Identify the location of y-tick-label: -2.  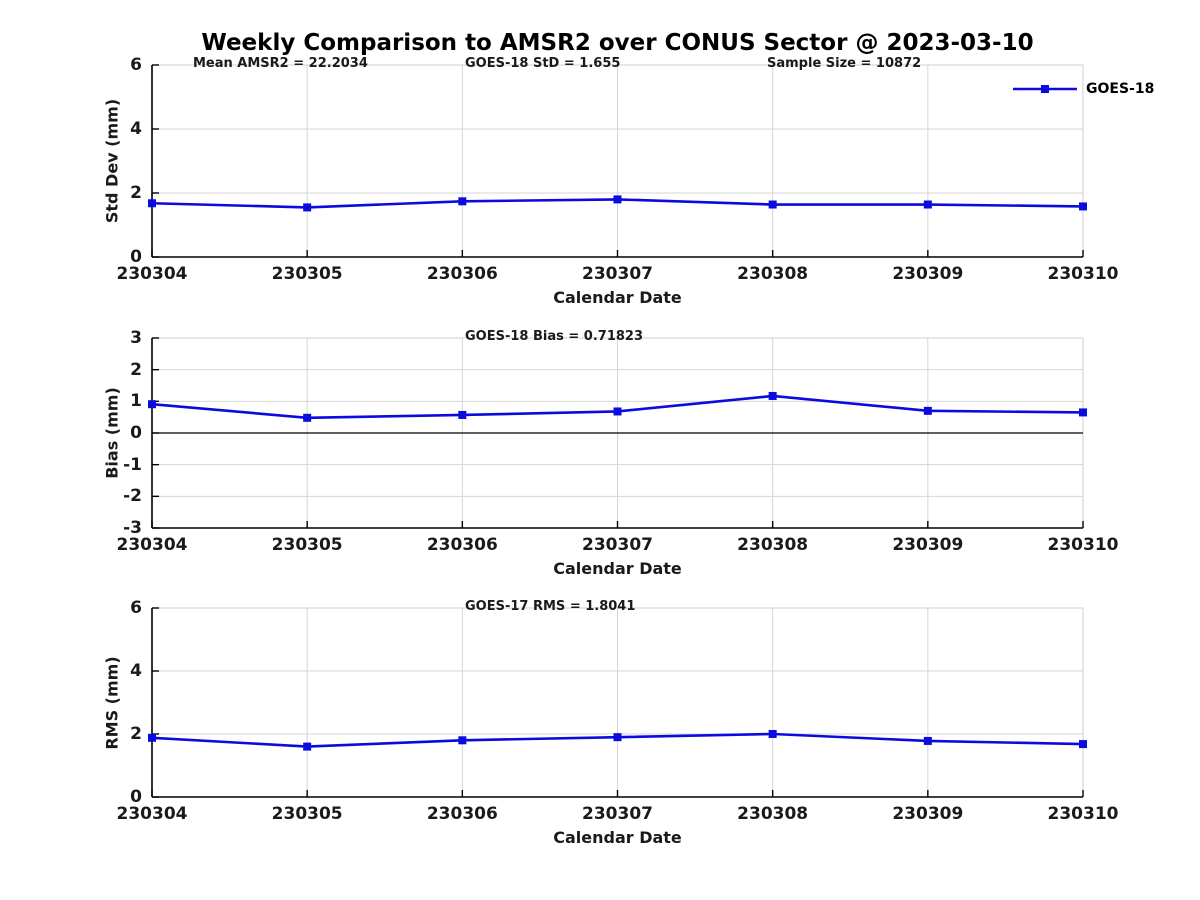
(132, 496).